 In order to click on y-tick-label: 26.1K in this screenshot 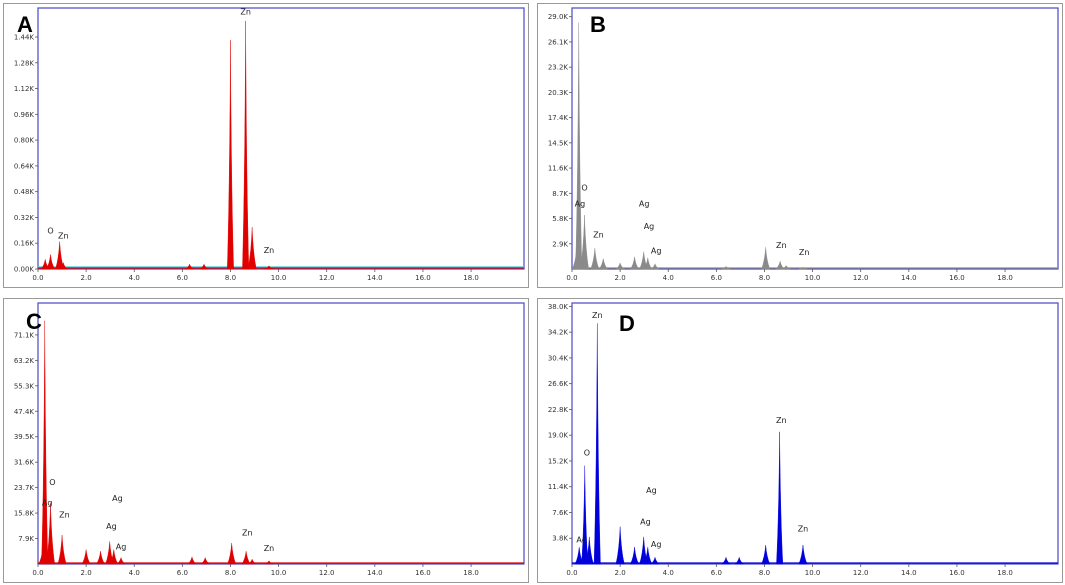, I will do `click(558, 42)`.